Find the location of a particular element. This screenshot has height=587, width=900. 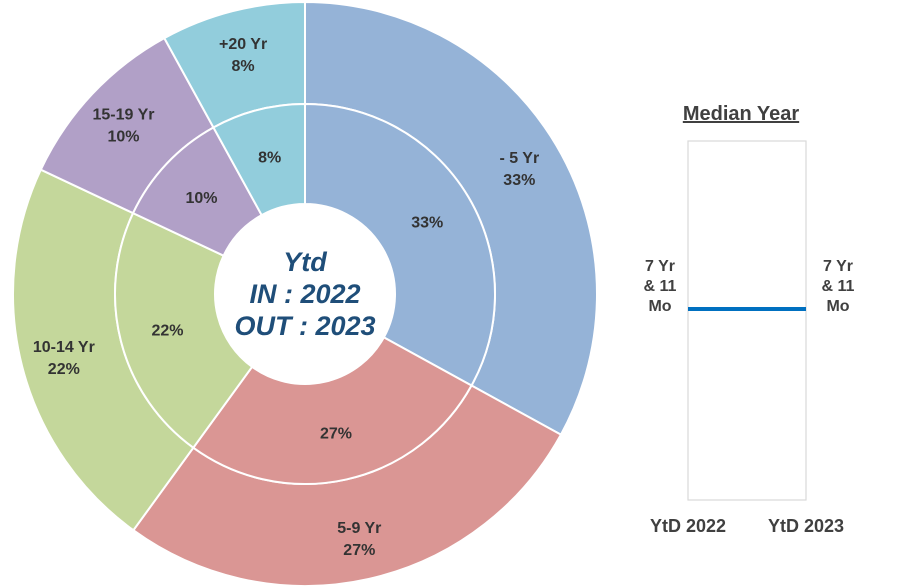

median-label-2022: 7 Yr & 11 Mo is located at coordinates (660, 286).